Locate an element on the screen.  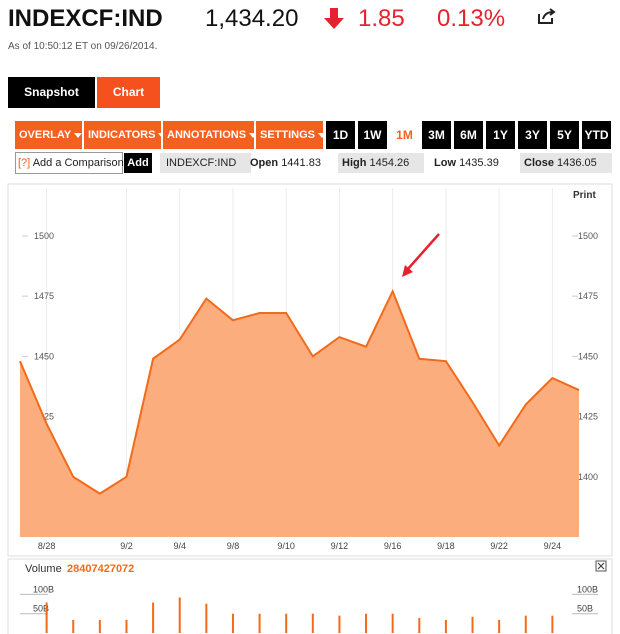
range-button: 5Y is located at coordinates (564, 135).